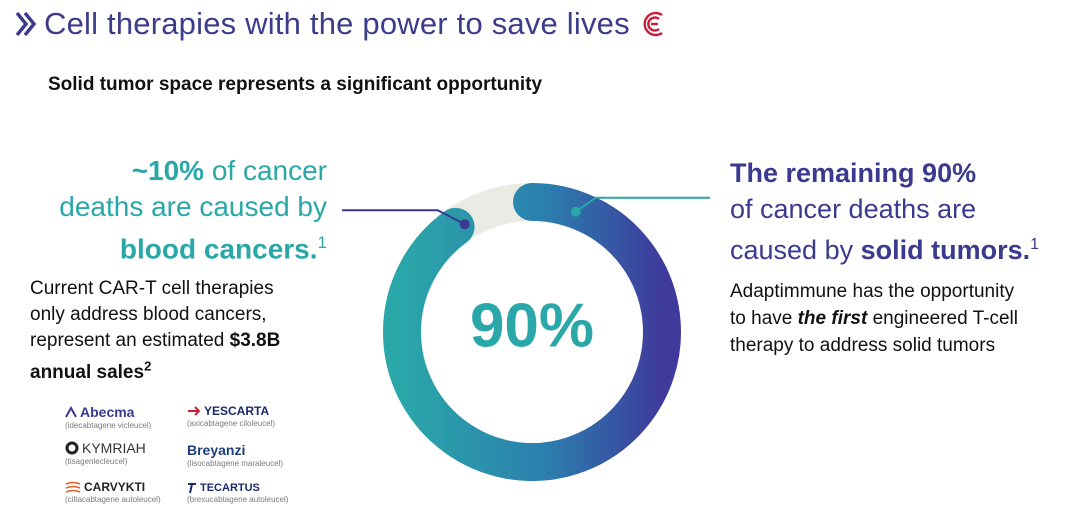 This screenshot has height=514, width=1080. Describe the element at coordinates (575, 211) in the screenshot. I see `solid-tumor-connector-dot` at that location.